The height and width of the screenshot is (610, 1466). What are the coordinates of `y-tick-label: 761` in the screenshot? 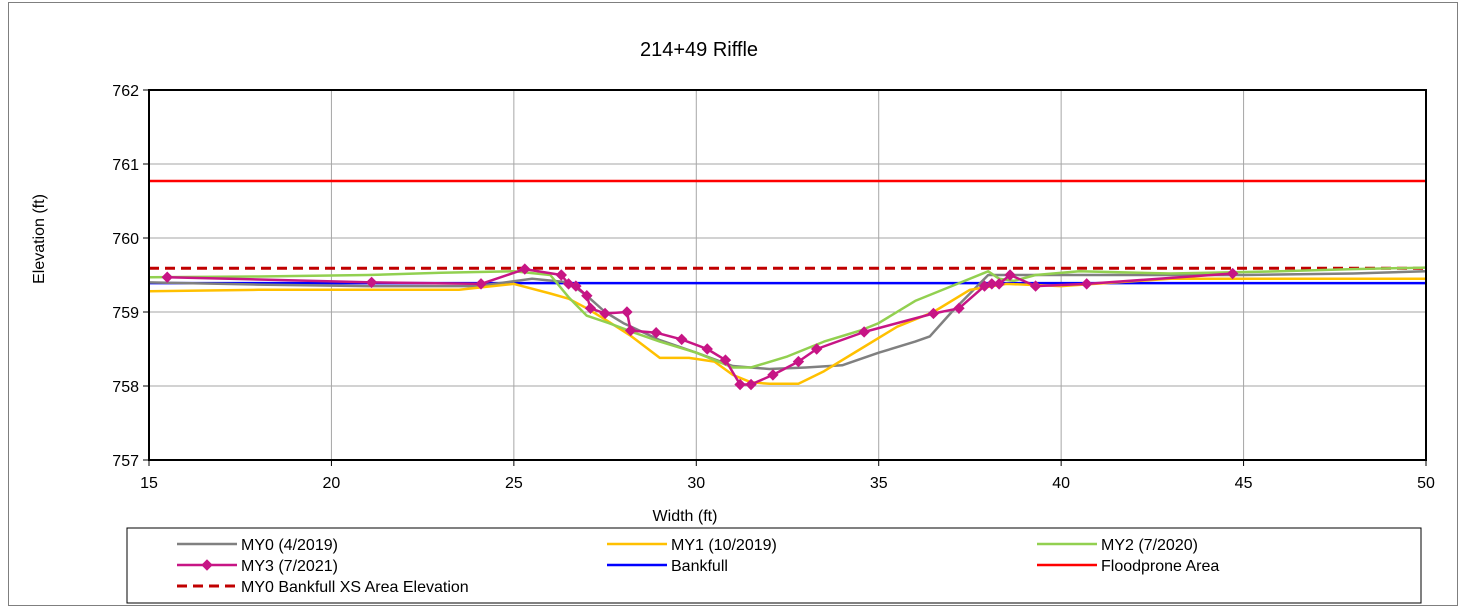 It's located at (125, 165).